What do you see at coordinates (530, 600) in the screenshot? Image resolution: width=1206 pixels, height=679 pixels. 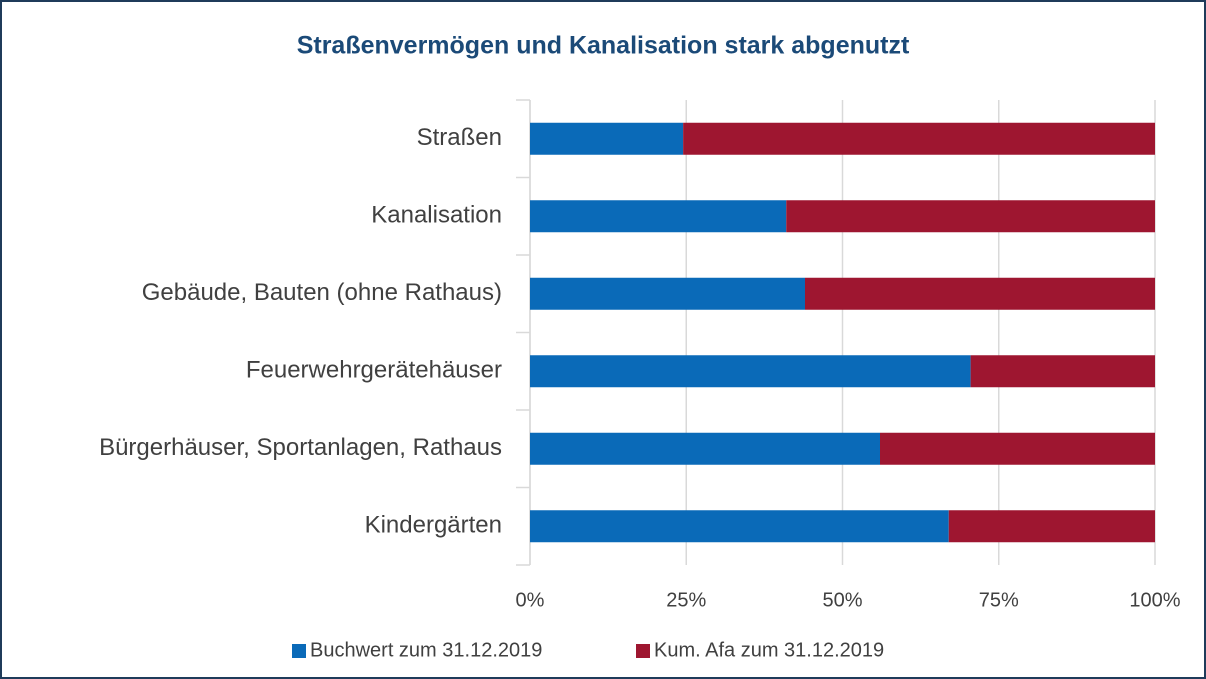 I see `x-tick-label: 0%` at bounding box center [530, 600].